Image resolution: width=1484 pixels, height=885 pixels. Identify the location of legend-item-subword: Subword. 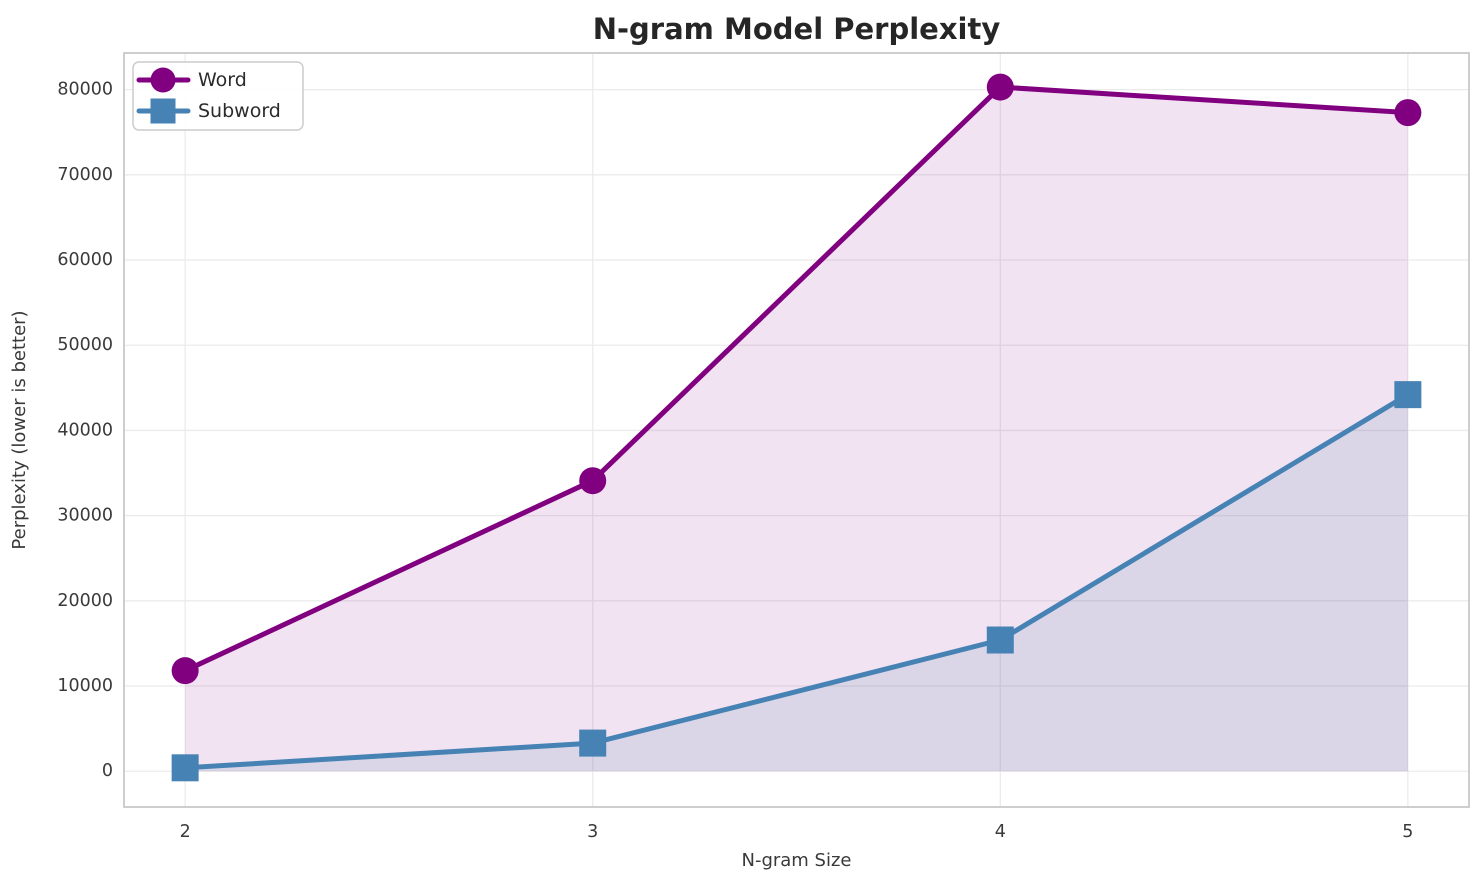
(208, 111).